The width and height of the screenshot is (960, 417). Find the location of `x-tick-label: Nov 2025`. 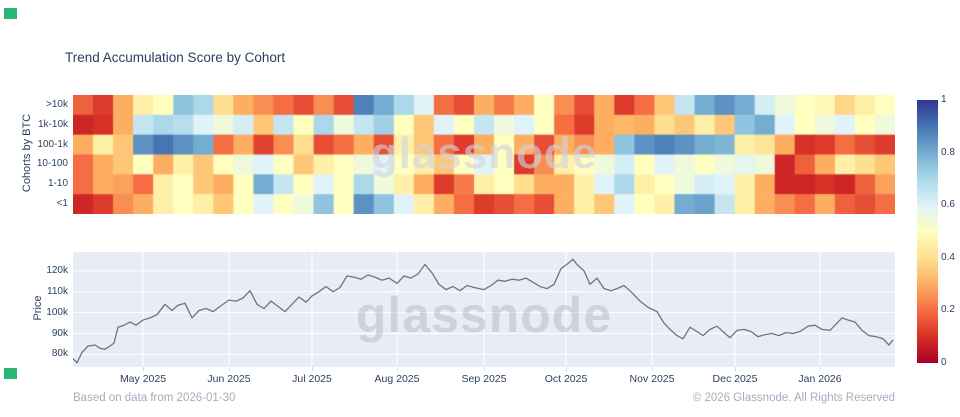

x-tick-label: Nov 2025 is located at coordinates (652, 379).